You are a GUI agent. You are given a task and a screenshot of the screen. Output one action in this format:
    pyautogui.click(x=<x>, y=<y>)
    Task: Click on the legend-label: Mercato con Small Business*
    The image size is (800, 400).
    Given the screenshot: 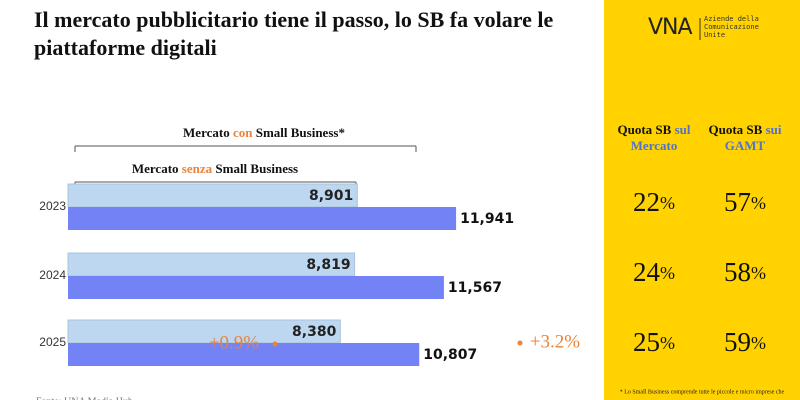 What is the action you would take?
    pyautogui.click(x=264, y=132)
    